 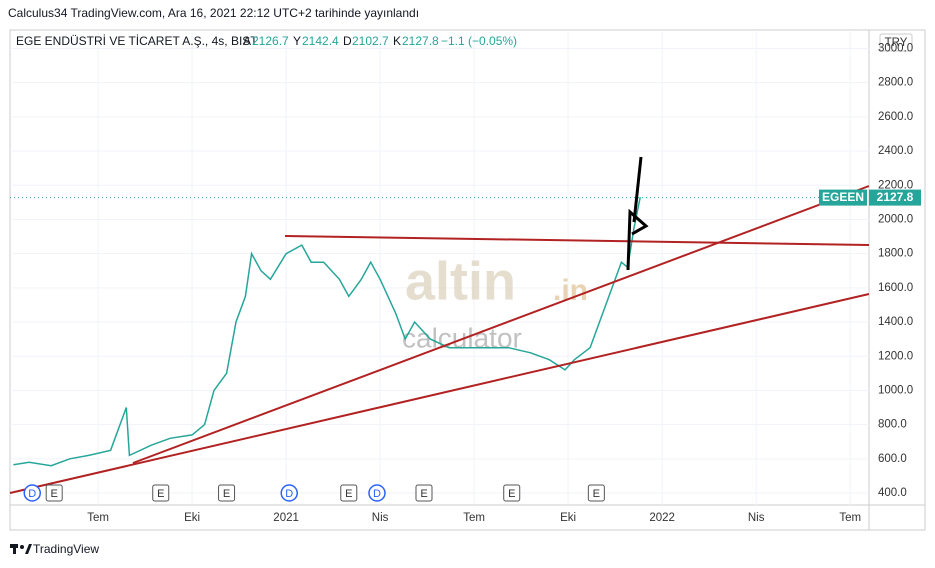 I want to click on y-tick-label: 800.0, so click(x=892, y=425).